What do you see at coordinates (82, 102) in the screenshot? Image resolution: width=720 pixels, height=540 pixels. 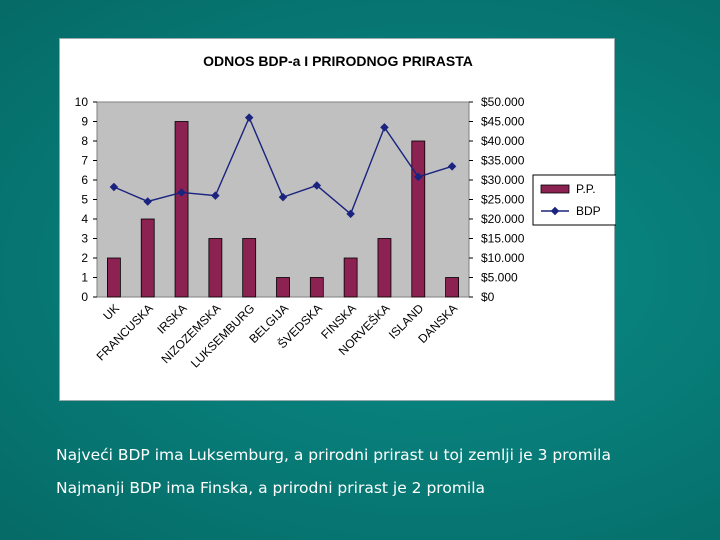 I see `left-axis-tick-label: 10` at bounding box center [82, 102].